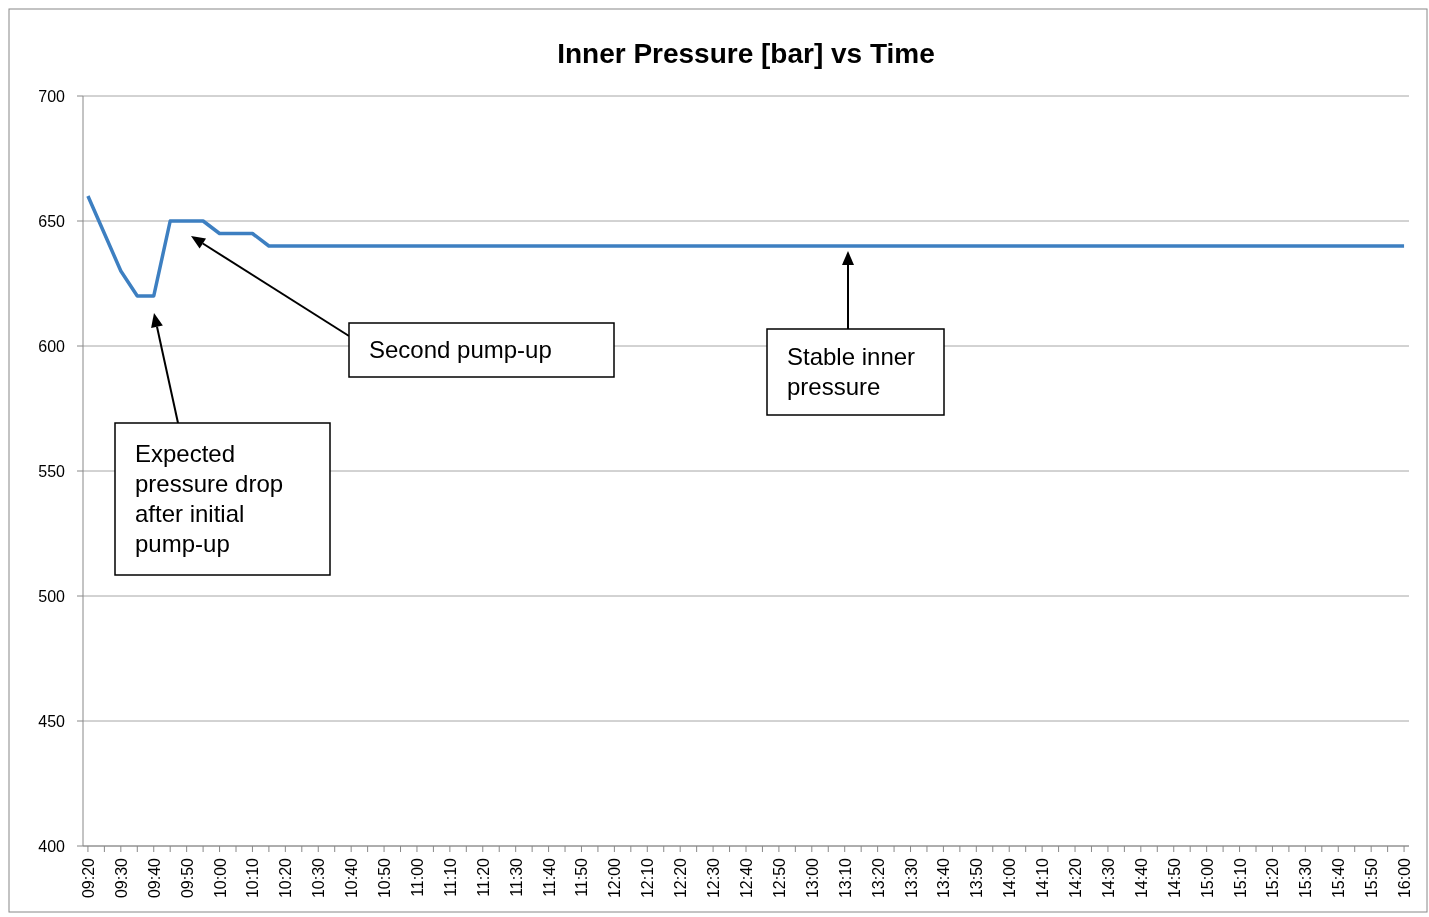 The height and width of the screenshot is (917, 1429). Describe the element at coordinates (52, 471) in the screenshot. I see `y-tick-label: 550` at that location.